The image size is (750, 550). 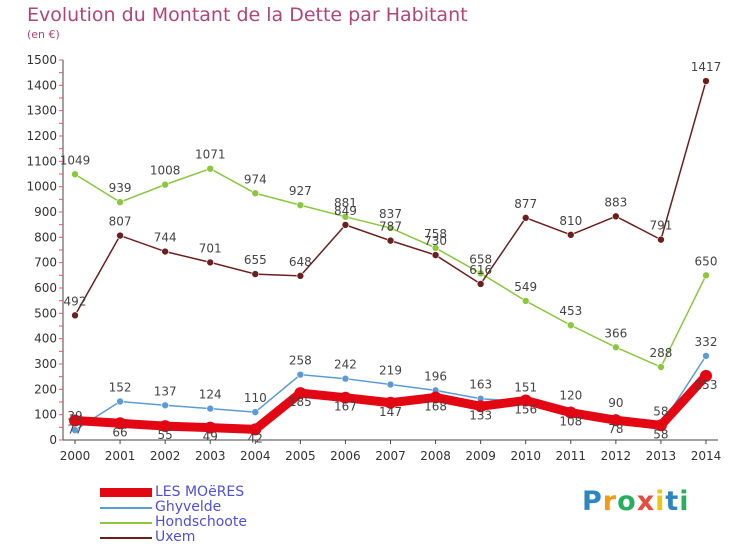 What do you see at coordinates (616, 456) in the screenshot?
I see `x-tick-label: 2012` at bounding box center [616, 456].